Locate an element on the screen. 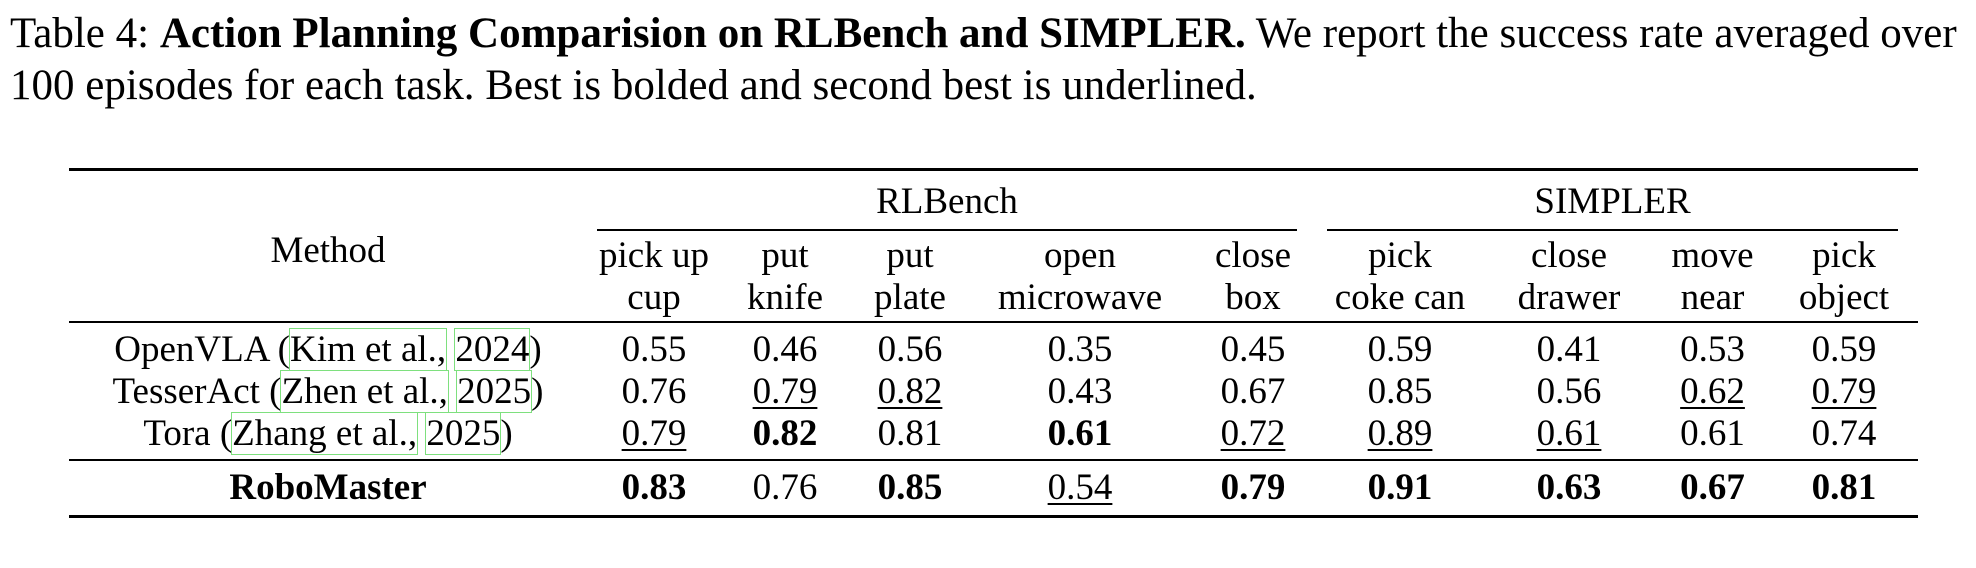 Image resolution: width=1976 pixels, height=568 pixels. value: 0.62 is located at coordinates (1712, 391).